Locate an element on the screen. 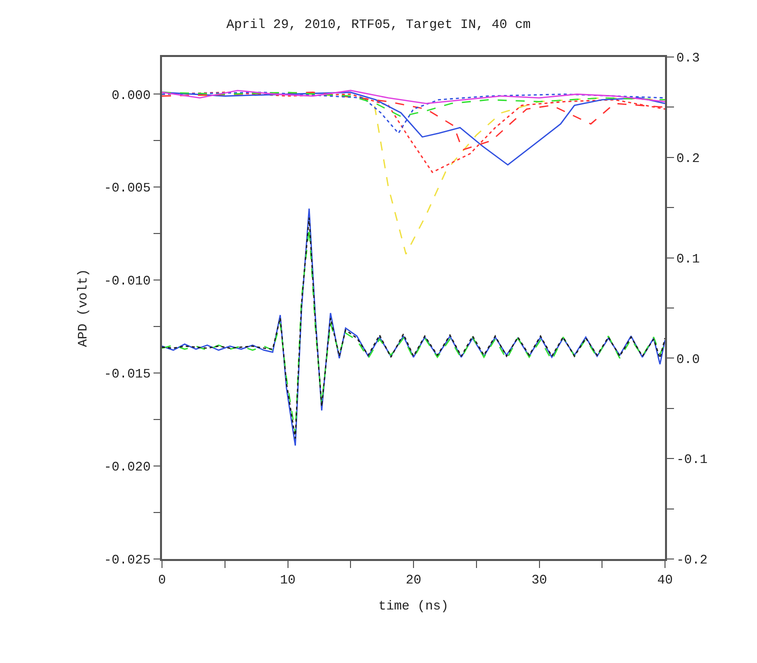  y-tick-label: -0.010 is located at coordinates (127, 281).